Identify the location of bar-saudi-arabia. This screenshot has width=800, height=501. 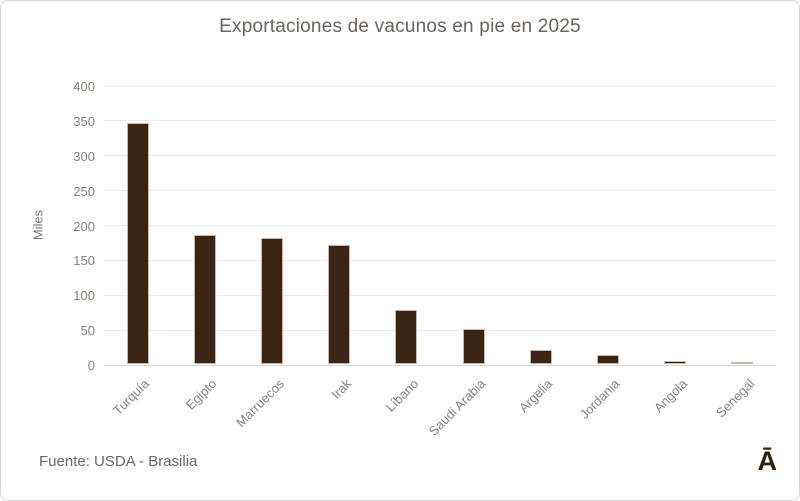
(473, 346).